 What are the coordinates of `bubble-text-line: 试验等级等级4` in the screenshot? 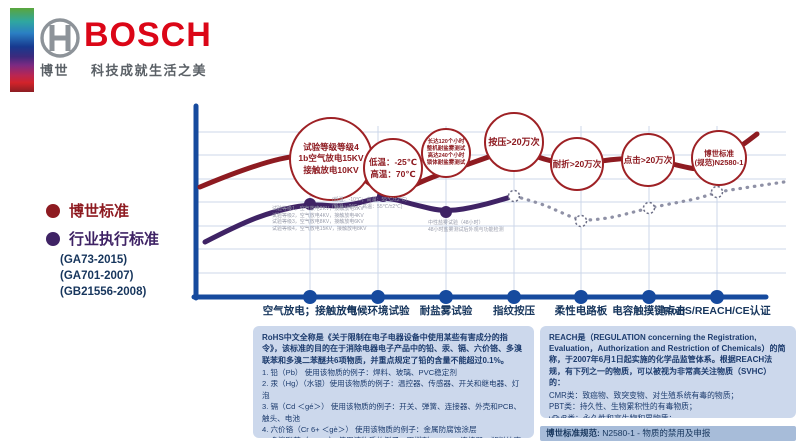 It's located at (331, 146).